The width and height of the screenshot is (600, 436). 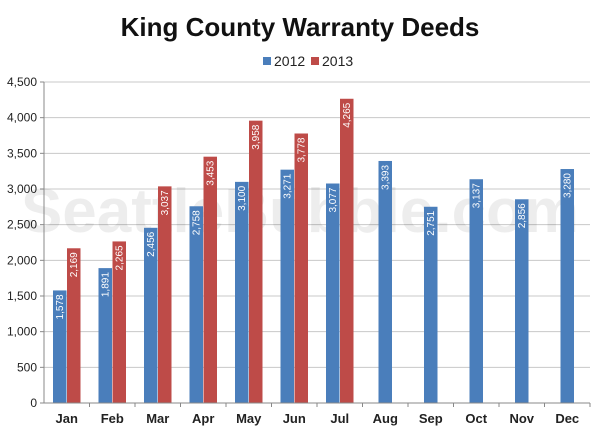 I want to click on y-tick-label: 1,500, so click(x=22, y=296).